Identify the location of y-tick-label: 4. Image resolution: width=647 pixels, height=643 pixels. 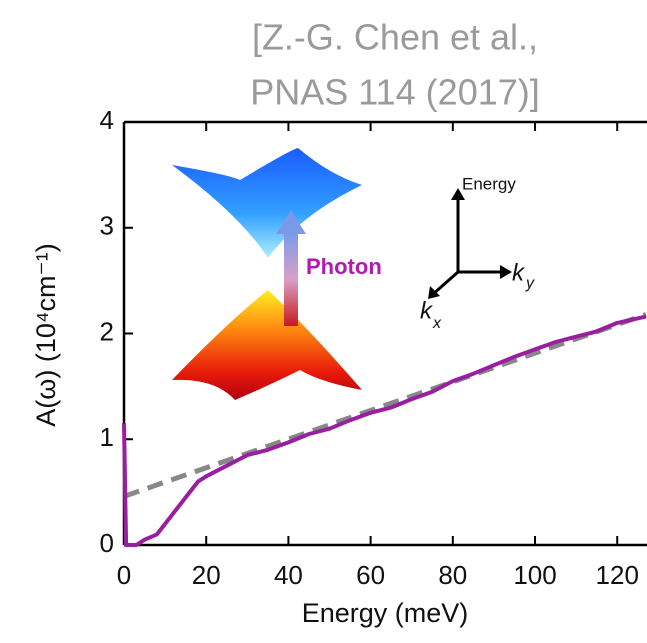
(107, 120).